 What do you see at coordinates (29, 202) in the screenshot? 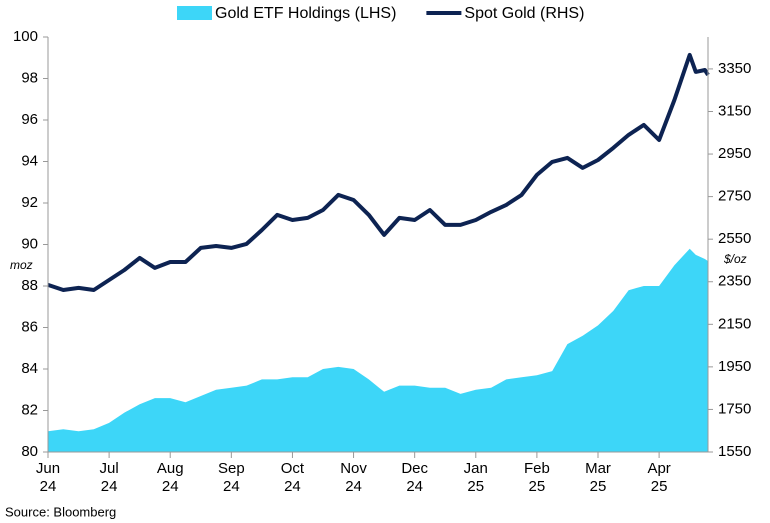
I see `y-tick-label: 92` at bounding box center [29, 202].